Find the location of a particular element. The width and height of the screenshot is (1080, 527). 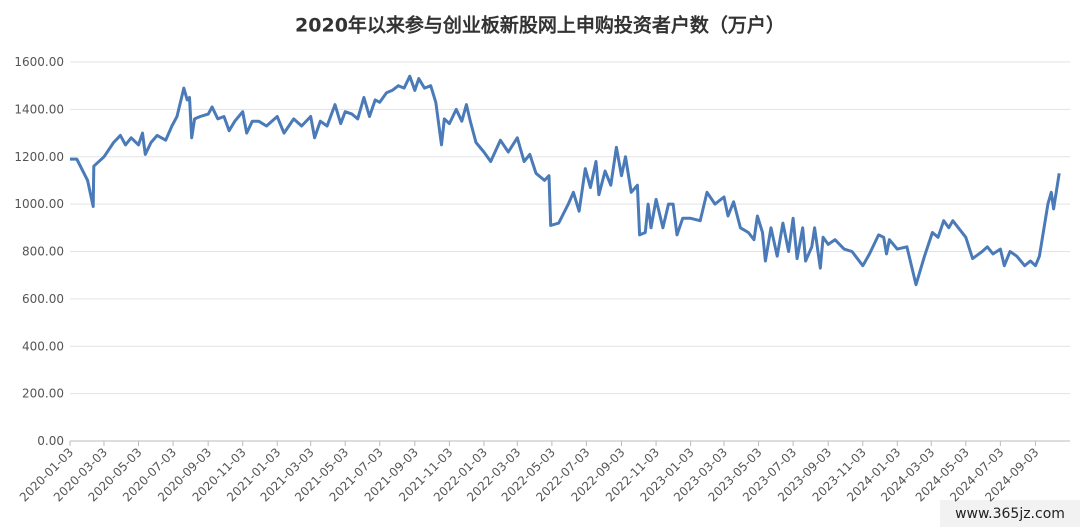

y-tick-label: 1400.00 is located at coordinates (39, 109).